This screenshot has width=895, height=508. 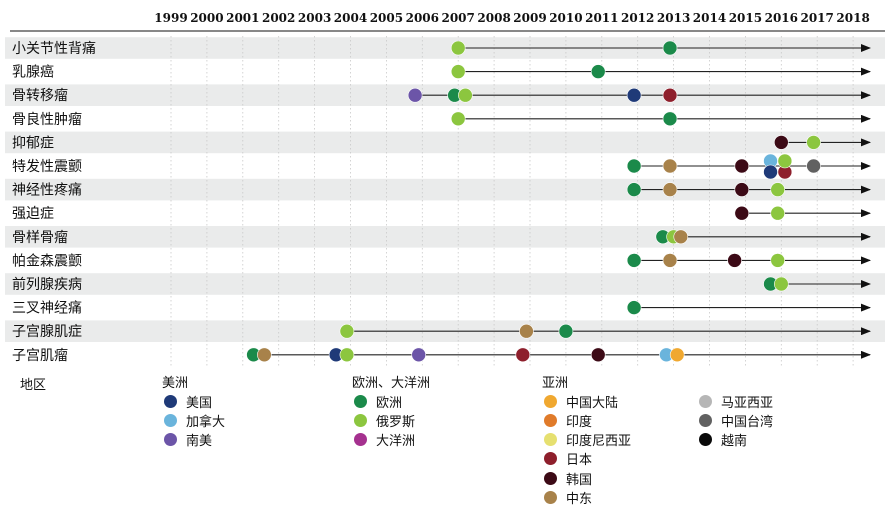 What do you see at coordinates (47, 261) in the screenshot?
I see `indication-label: 帕金森震颤` at bounding box center [47, 261].